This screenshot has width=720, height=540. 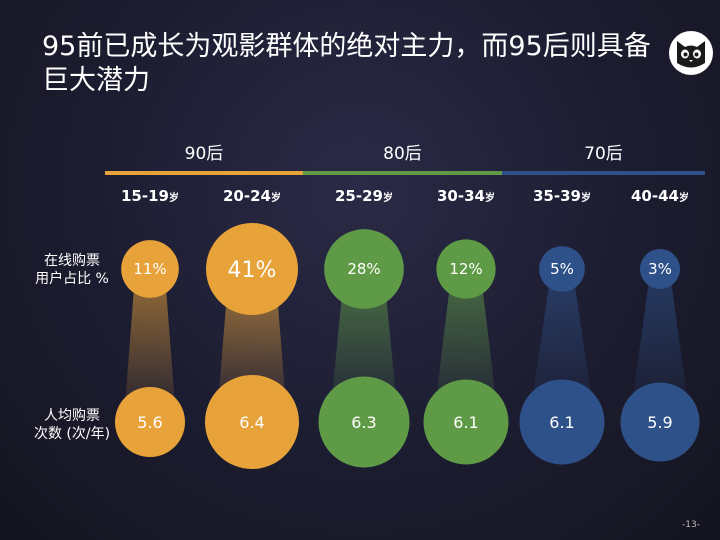 I want to click on group-label: 70后, so click(x=603, y=154).